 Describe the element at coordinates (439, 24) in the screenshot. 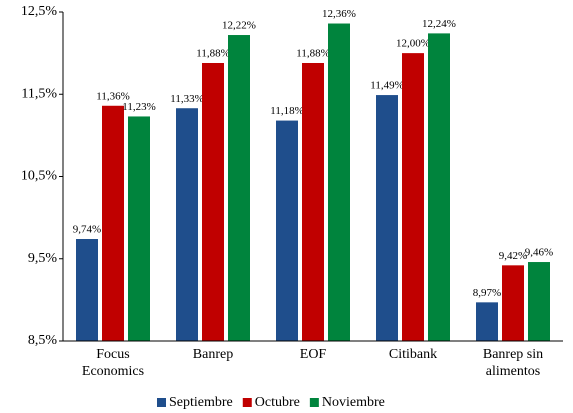

I see `data-label: 12,24%` at that location.